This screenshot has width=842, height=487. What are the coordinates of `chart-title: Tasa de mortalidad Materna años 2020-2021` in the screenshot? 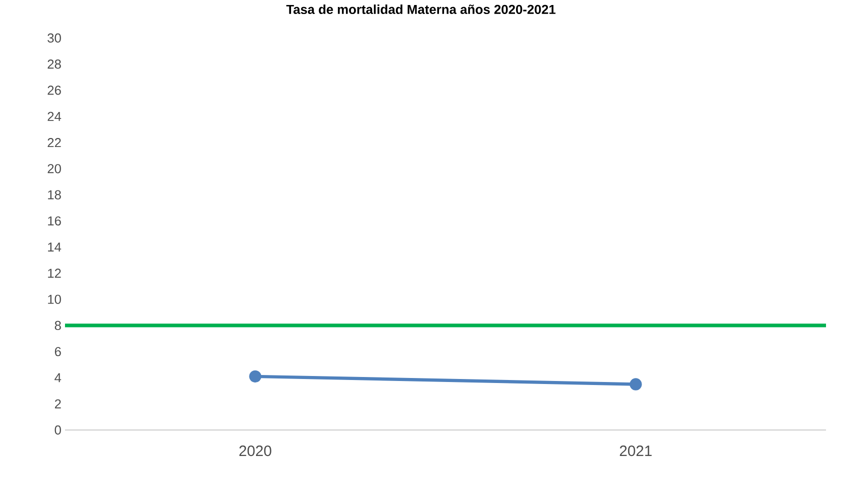 It's located at (421, 9).